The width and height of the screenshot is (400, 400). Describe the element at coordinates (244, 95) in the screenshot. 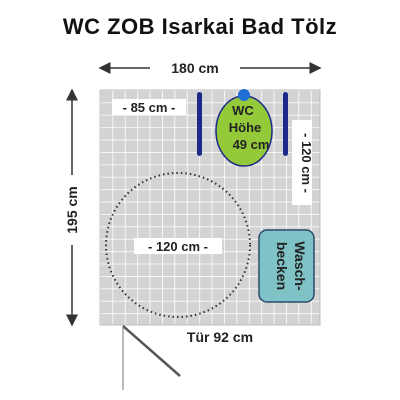

I see `flush-button-icon` at that location.